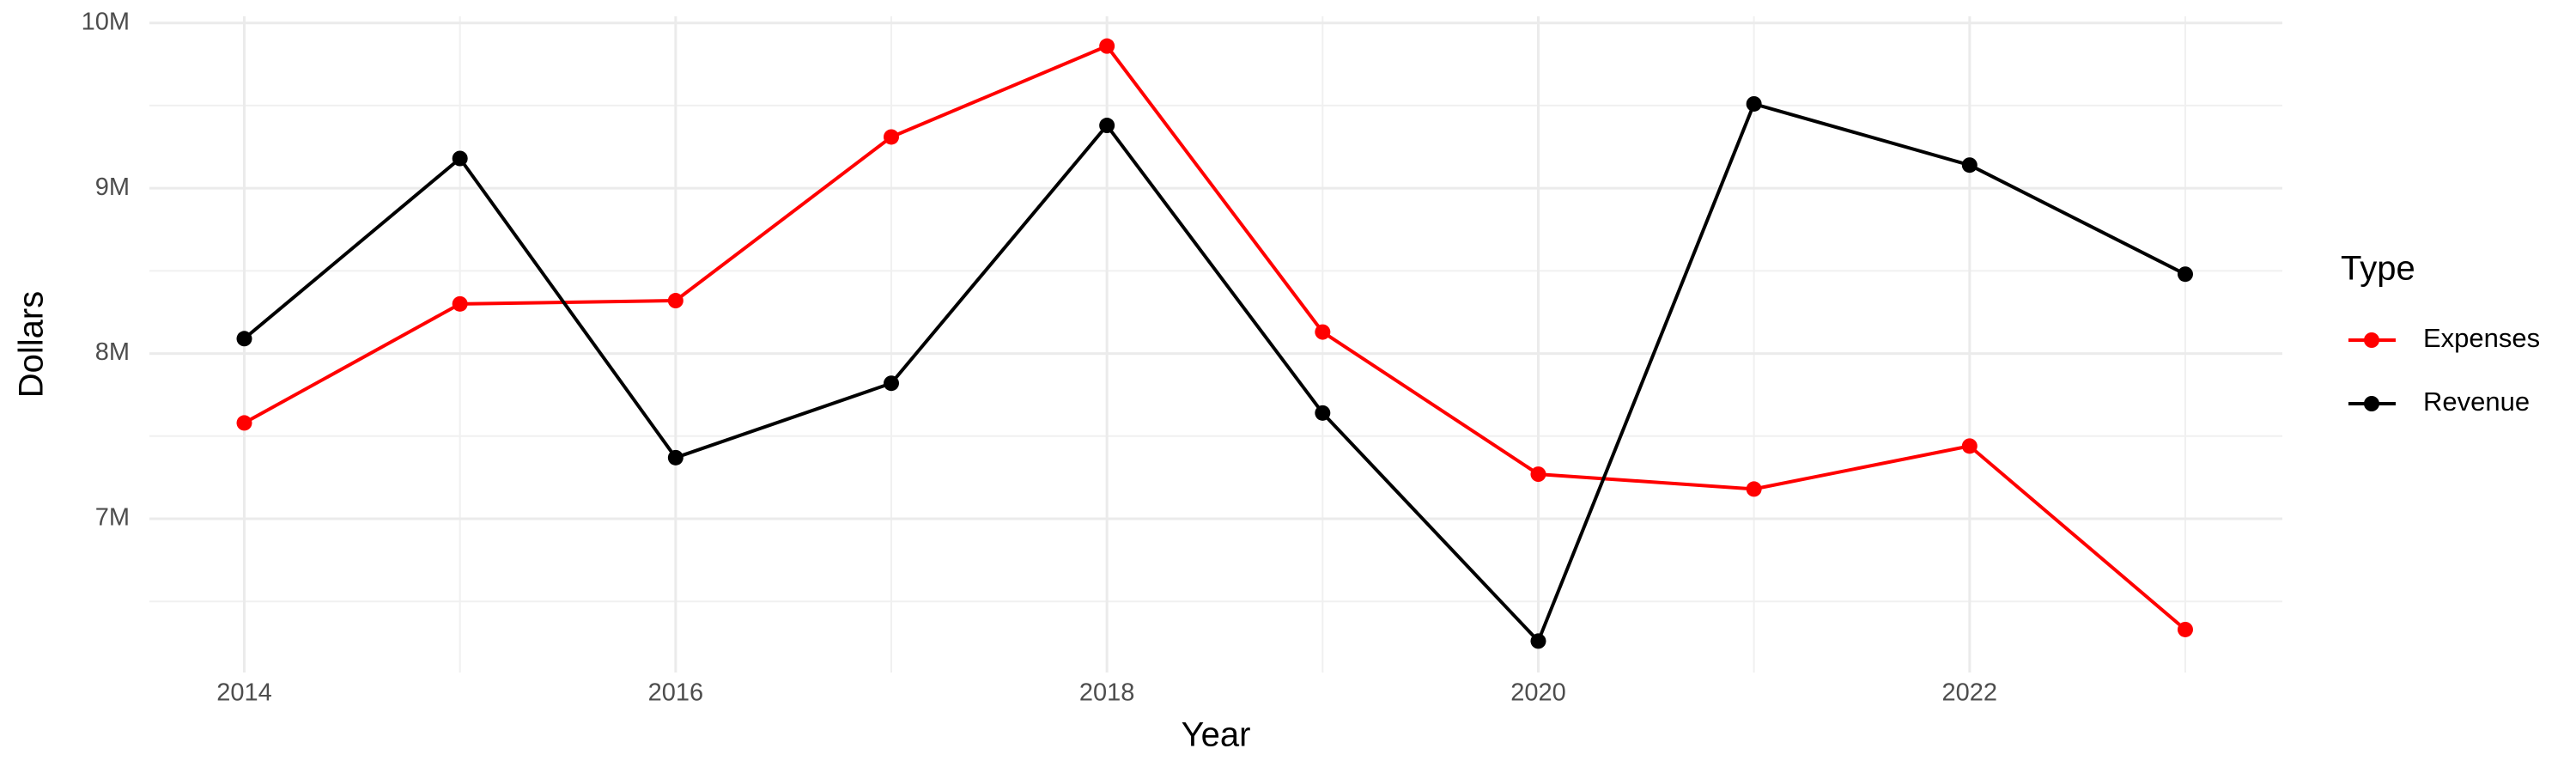  Describe the element at coordinates (676, 693) in the screenshot. I see `x-tick-label: 2016` at that location.